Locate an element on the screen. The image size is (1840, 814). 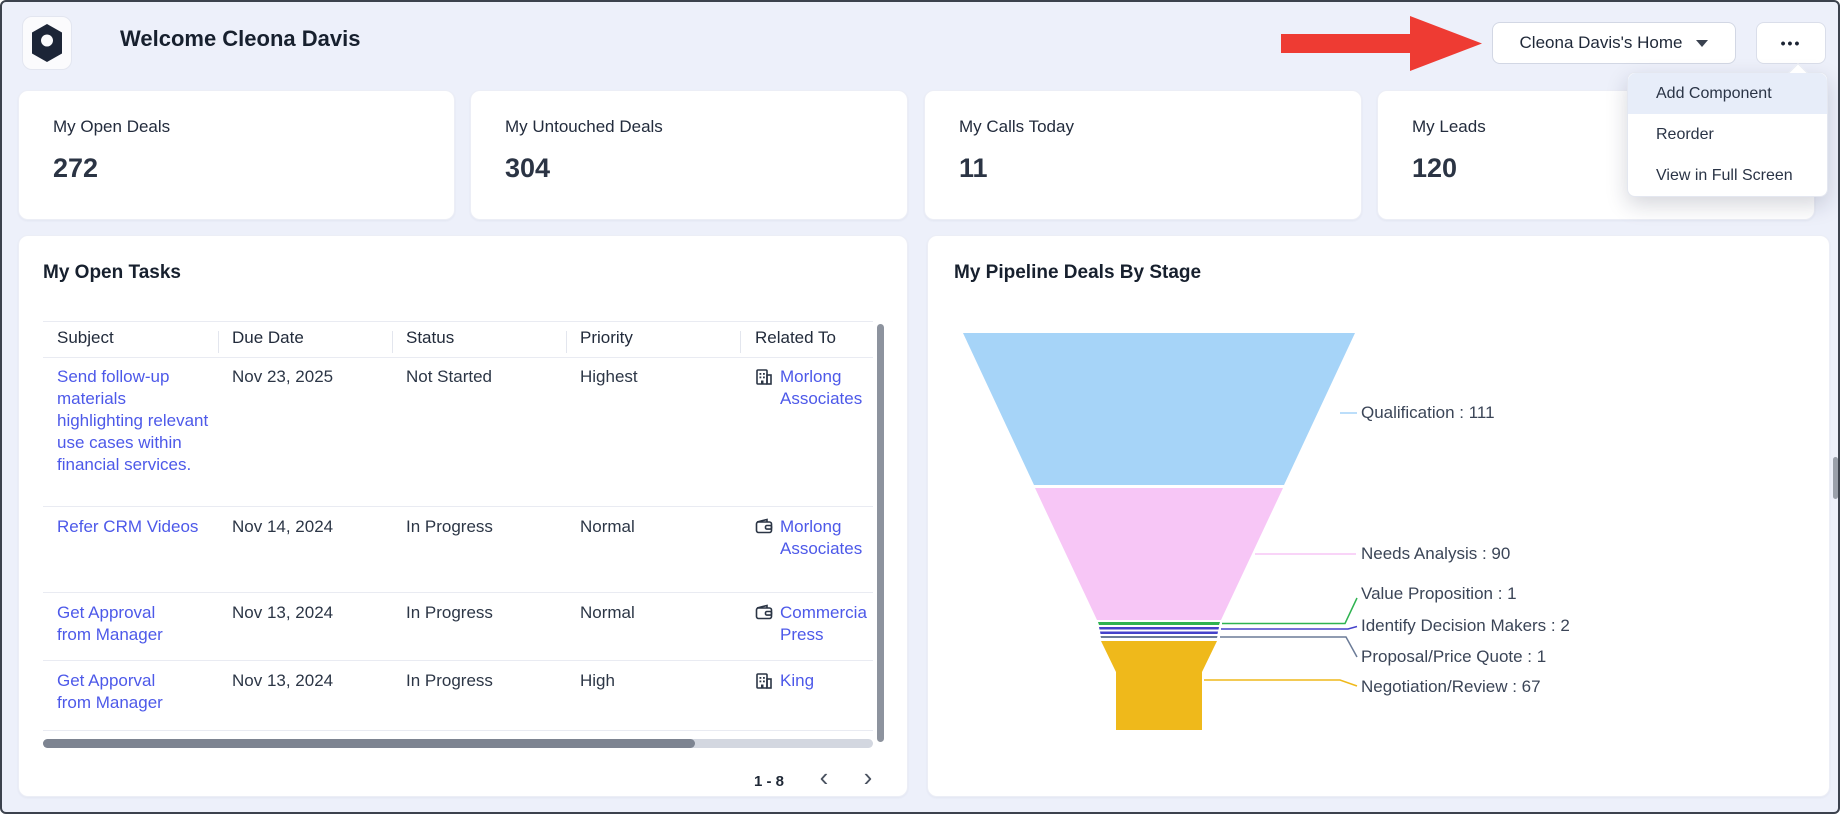
task-related-to: Commercial Press is located at coordinates (811, 624).